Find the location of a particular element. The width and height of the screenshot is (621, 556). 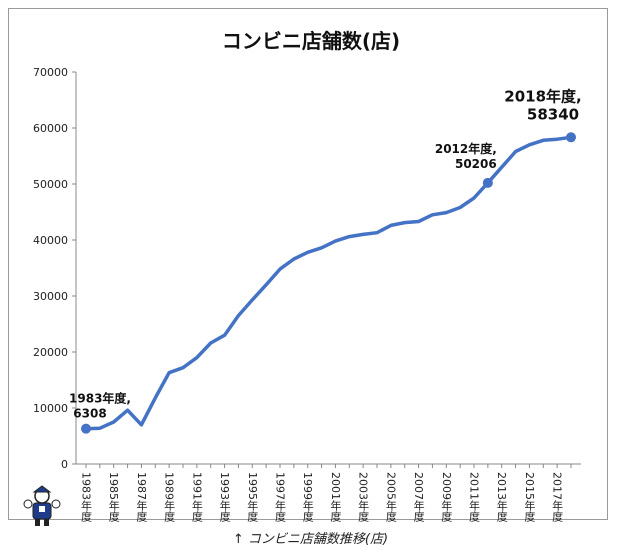

y-tick-label: 60000 is located at coordinates (50, 128).